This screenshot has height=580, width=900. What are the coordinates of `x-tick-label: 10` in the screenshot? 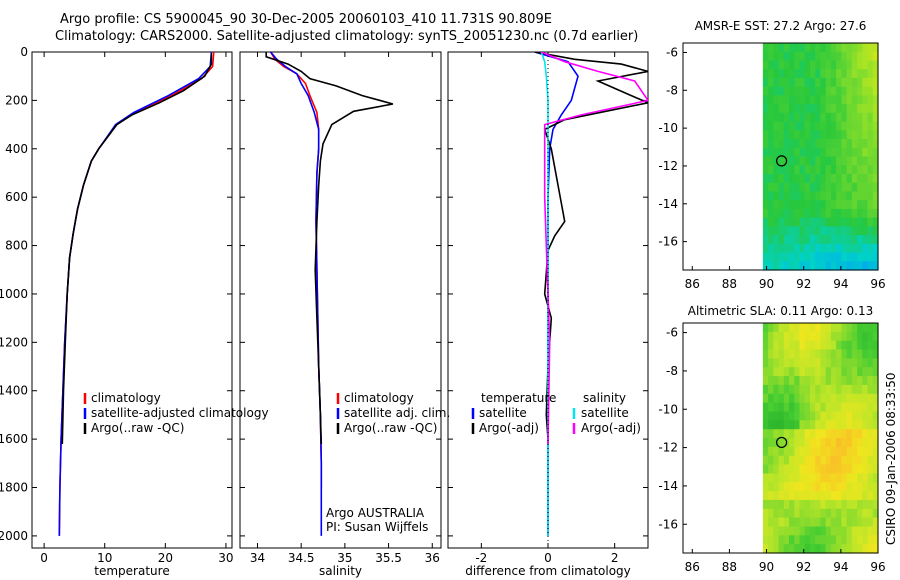 It's located at (104, 558).